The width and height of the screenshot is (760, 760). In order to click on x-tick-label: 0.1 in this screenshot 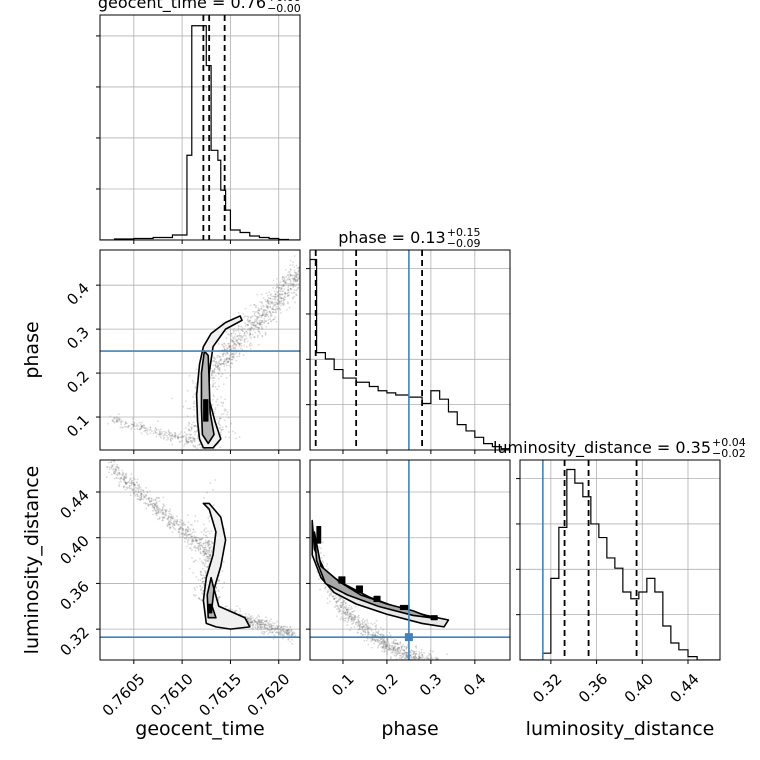, I will do `click(343, 685)`.